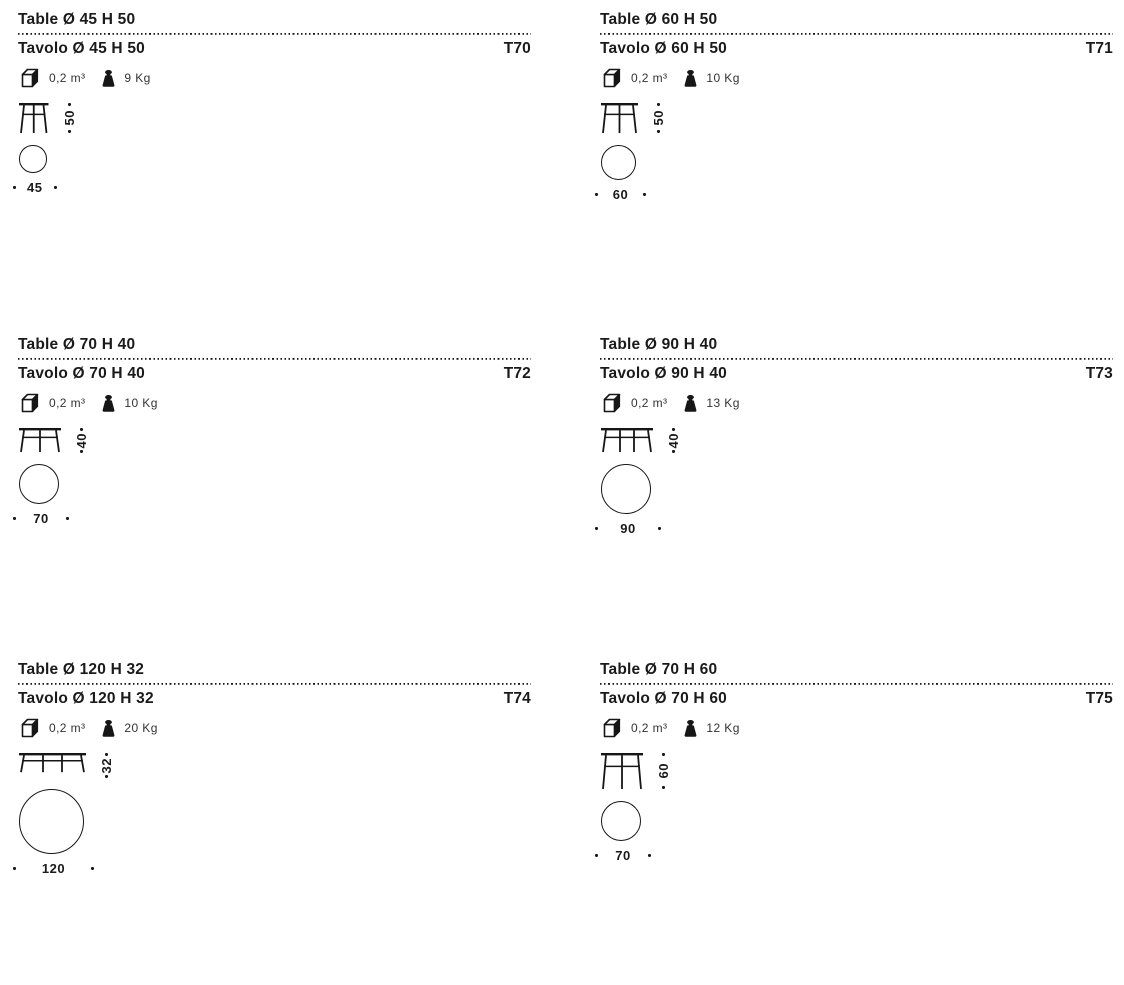  What do you see at coordinates (1099, 373) in the screenshot?
I see `product-code: T73` at bounding box center [1099, 373].